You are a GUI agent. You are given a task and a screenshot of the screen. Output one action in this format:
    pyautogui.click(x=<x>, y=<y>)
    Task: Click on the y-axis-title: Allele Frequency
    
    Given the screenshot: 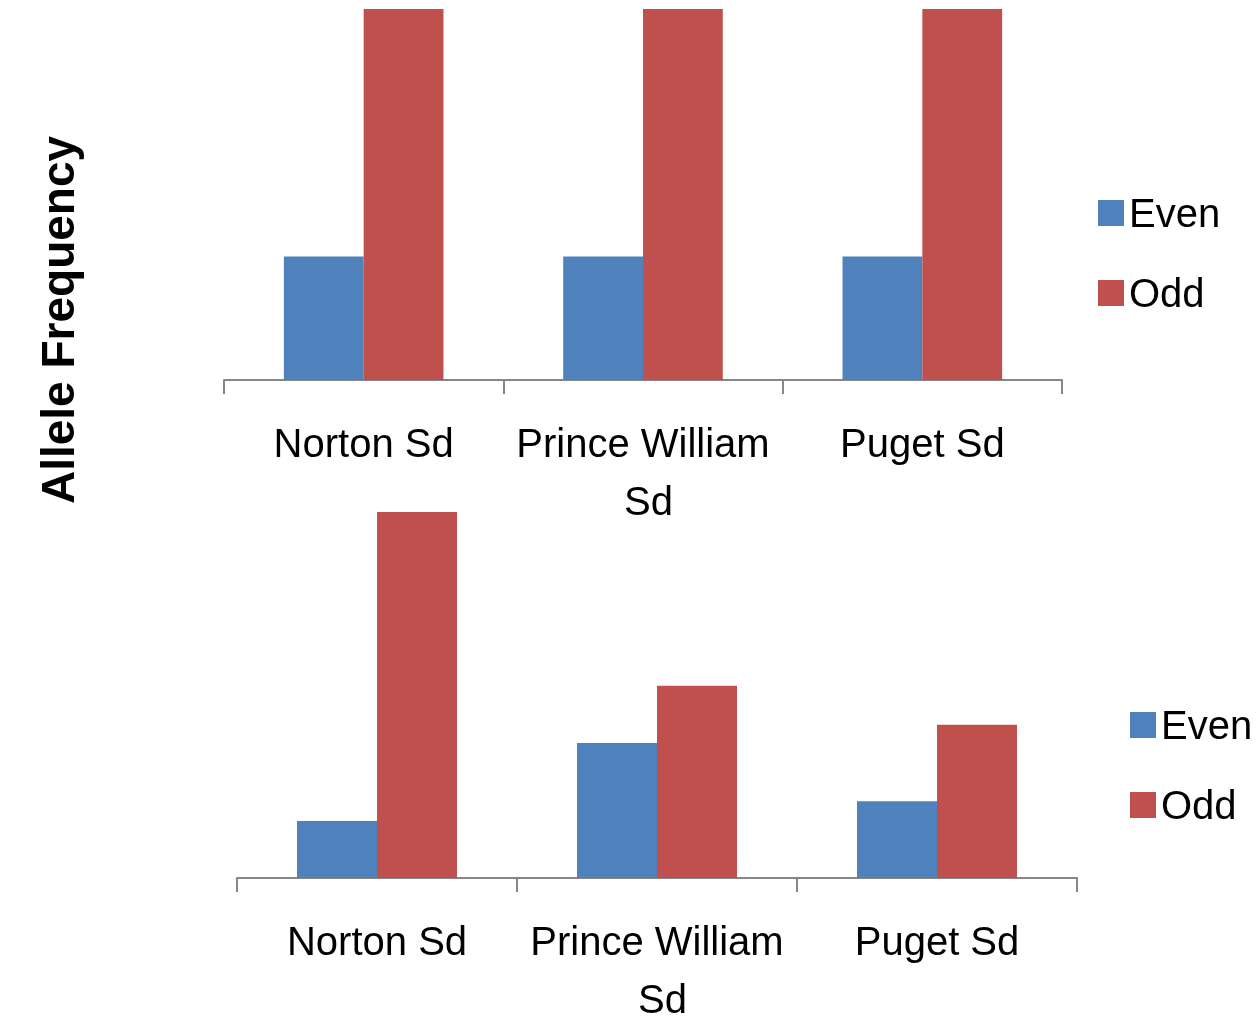 What is the action you would take?
    pyautogui.click(x=58, y=320)
    